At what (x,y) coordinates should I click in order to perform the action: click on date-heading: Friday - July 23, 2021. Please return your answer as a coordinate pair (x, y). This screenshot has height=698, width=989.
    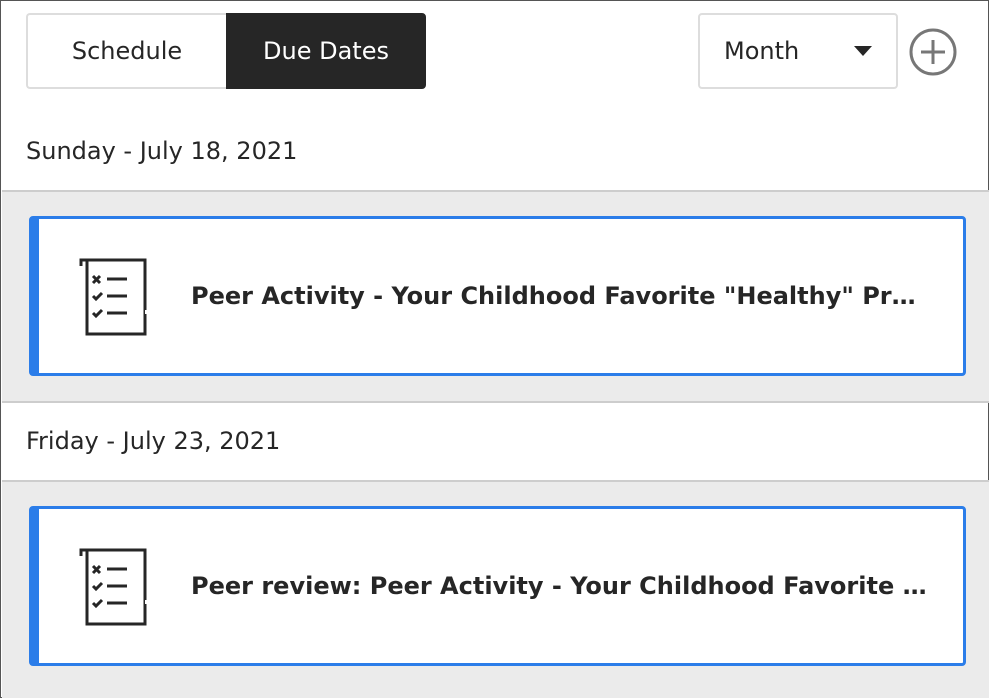
    Looking at the image, I should click on (153, 441).